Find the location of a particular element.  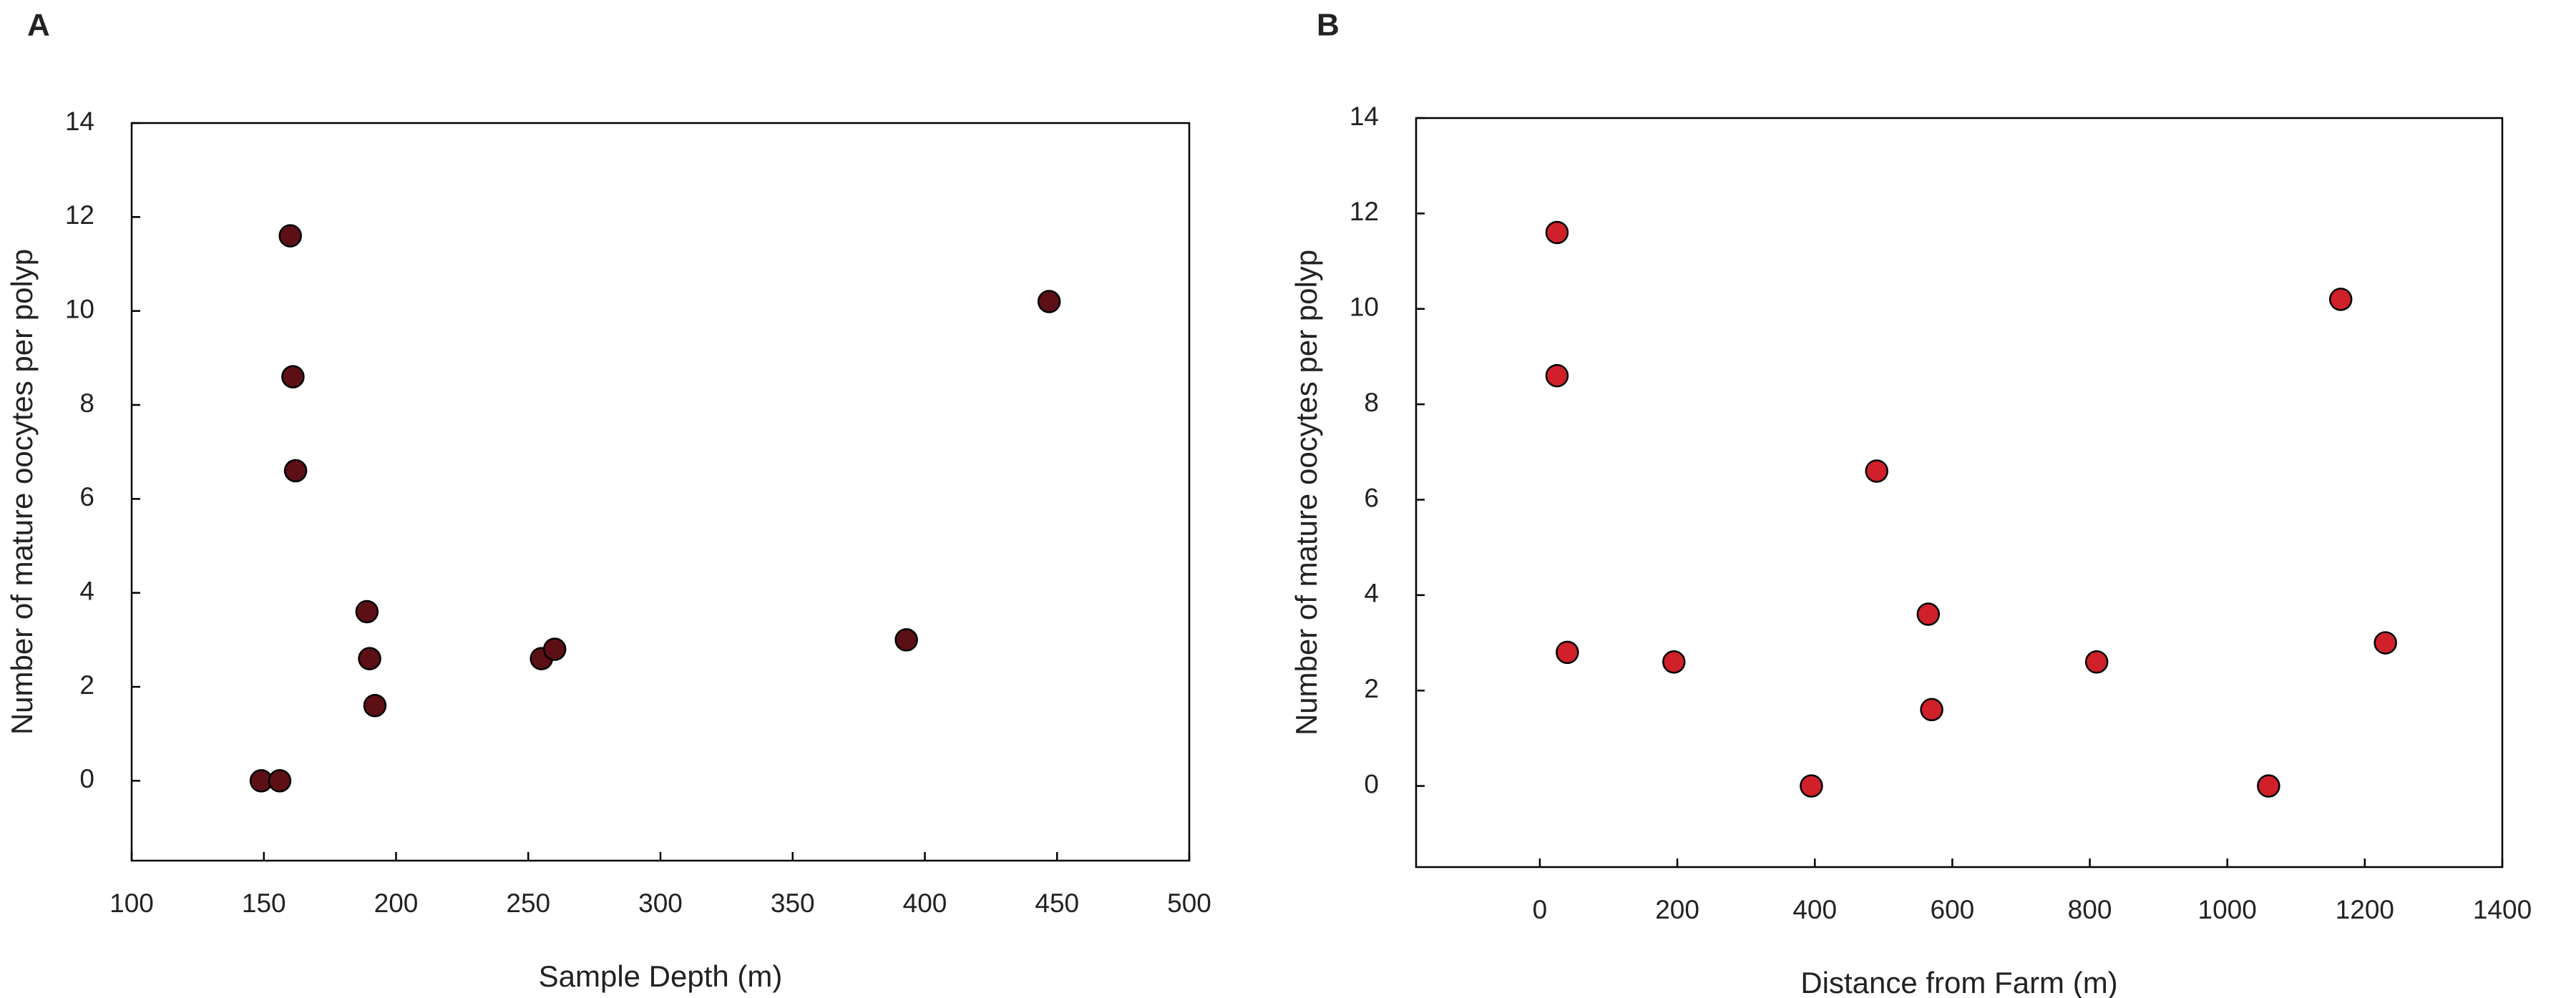

x-tick-label: 800 is located at coordinates (2090, 910).